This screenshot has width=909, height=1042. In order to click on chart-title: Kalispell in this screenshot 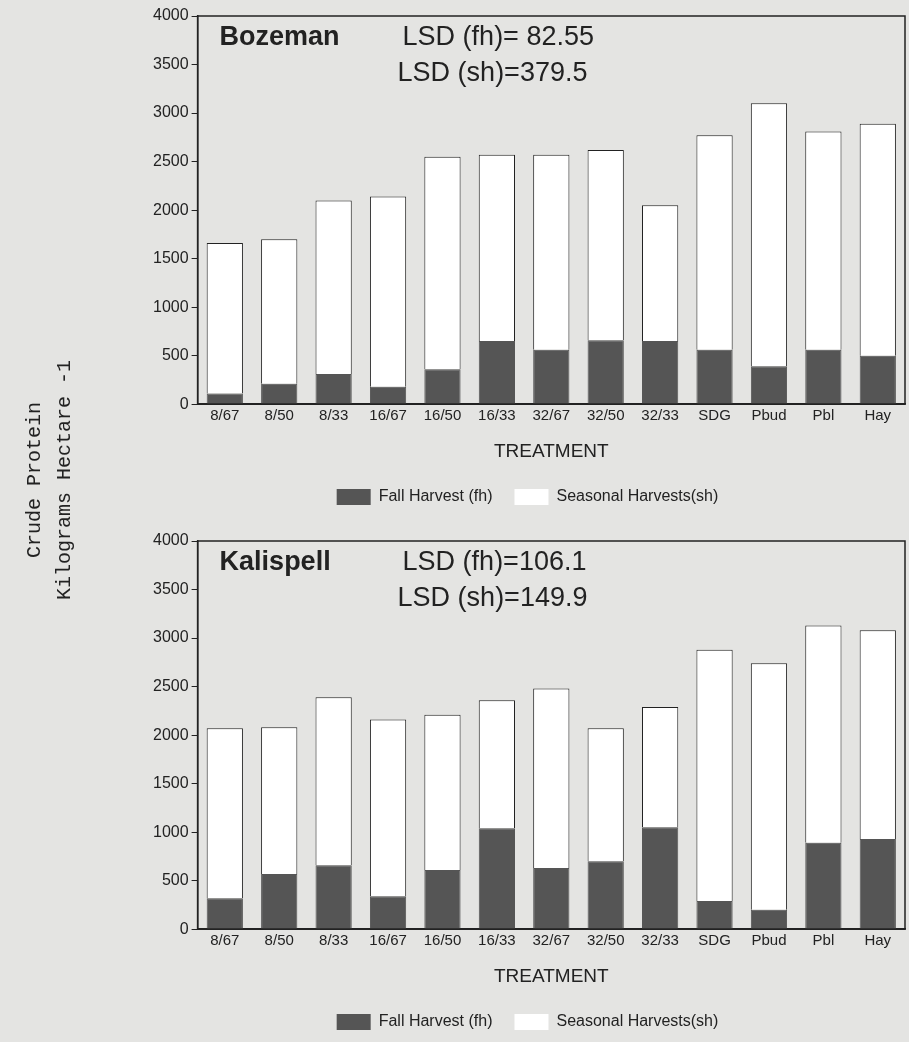, I will do `click(275, 560)`.